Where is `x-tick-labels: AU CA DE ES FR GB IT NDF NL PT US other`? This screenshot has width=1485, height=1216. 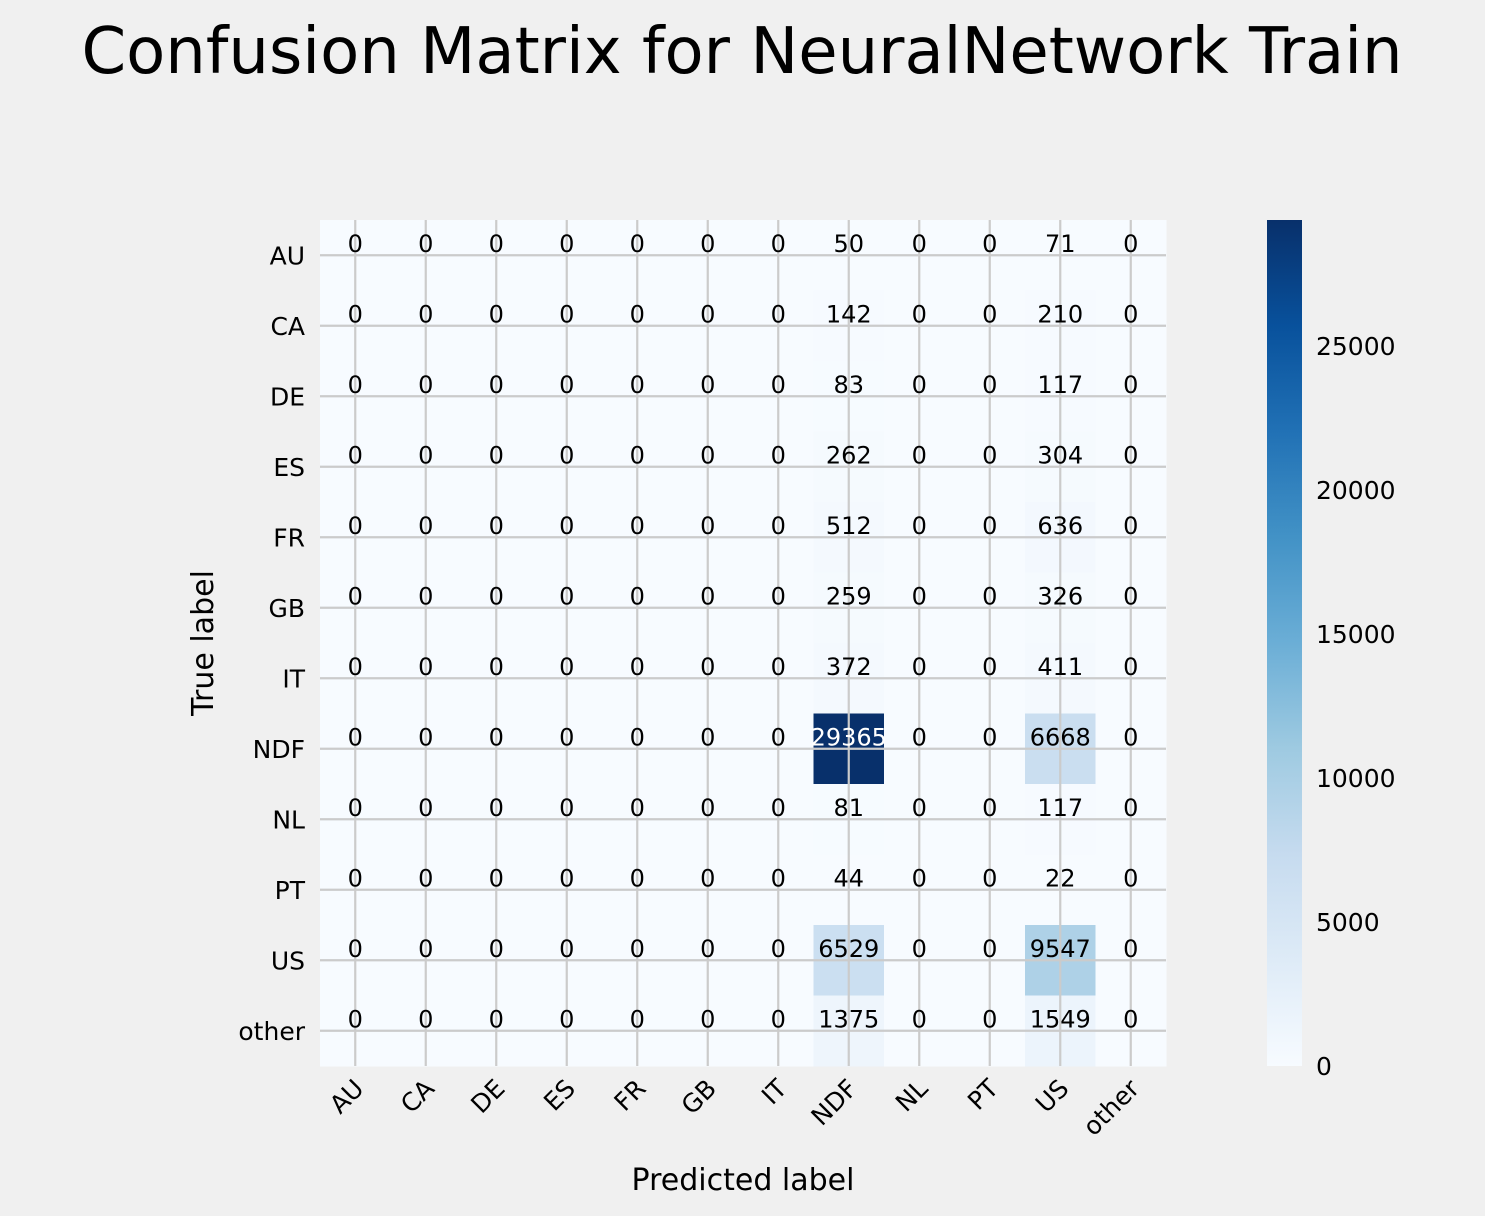
x-tick-labels: AU CA DE ES FR GB IT NDF NL PT US other is located at coordinates (735, 1107).